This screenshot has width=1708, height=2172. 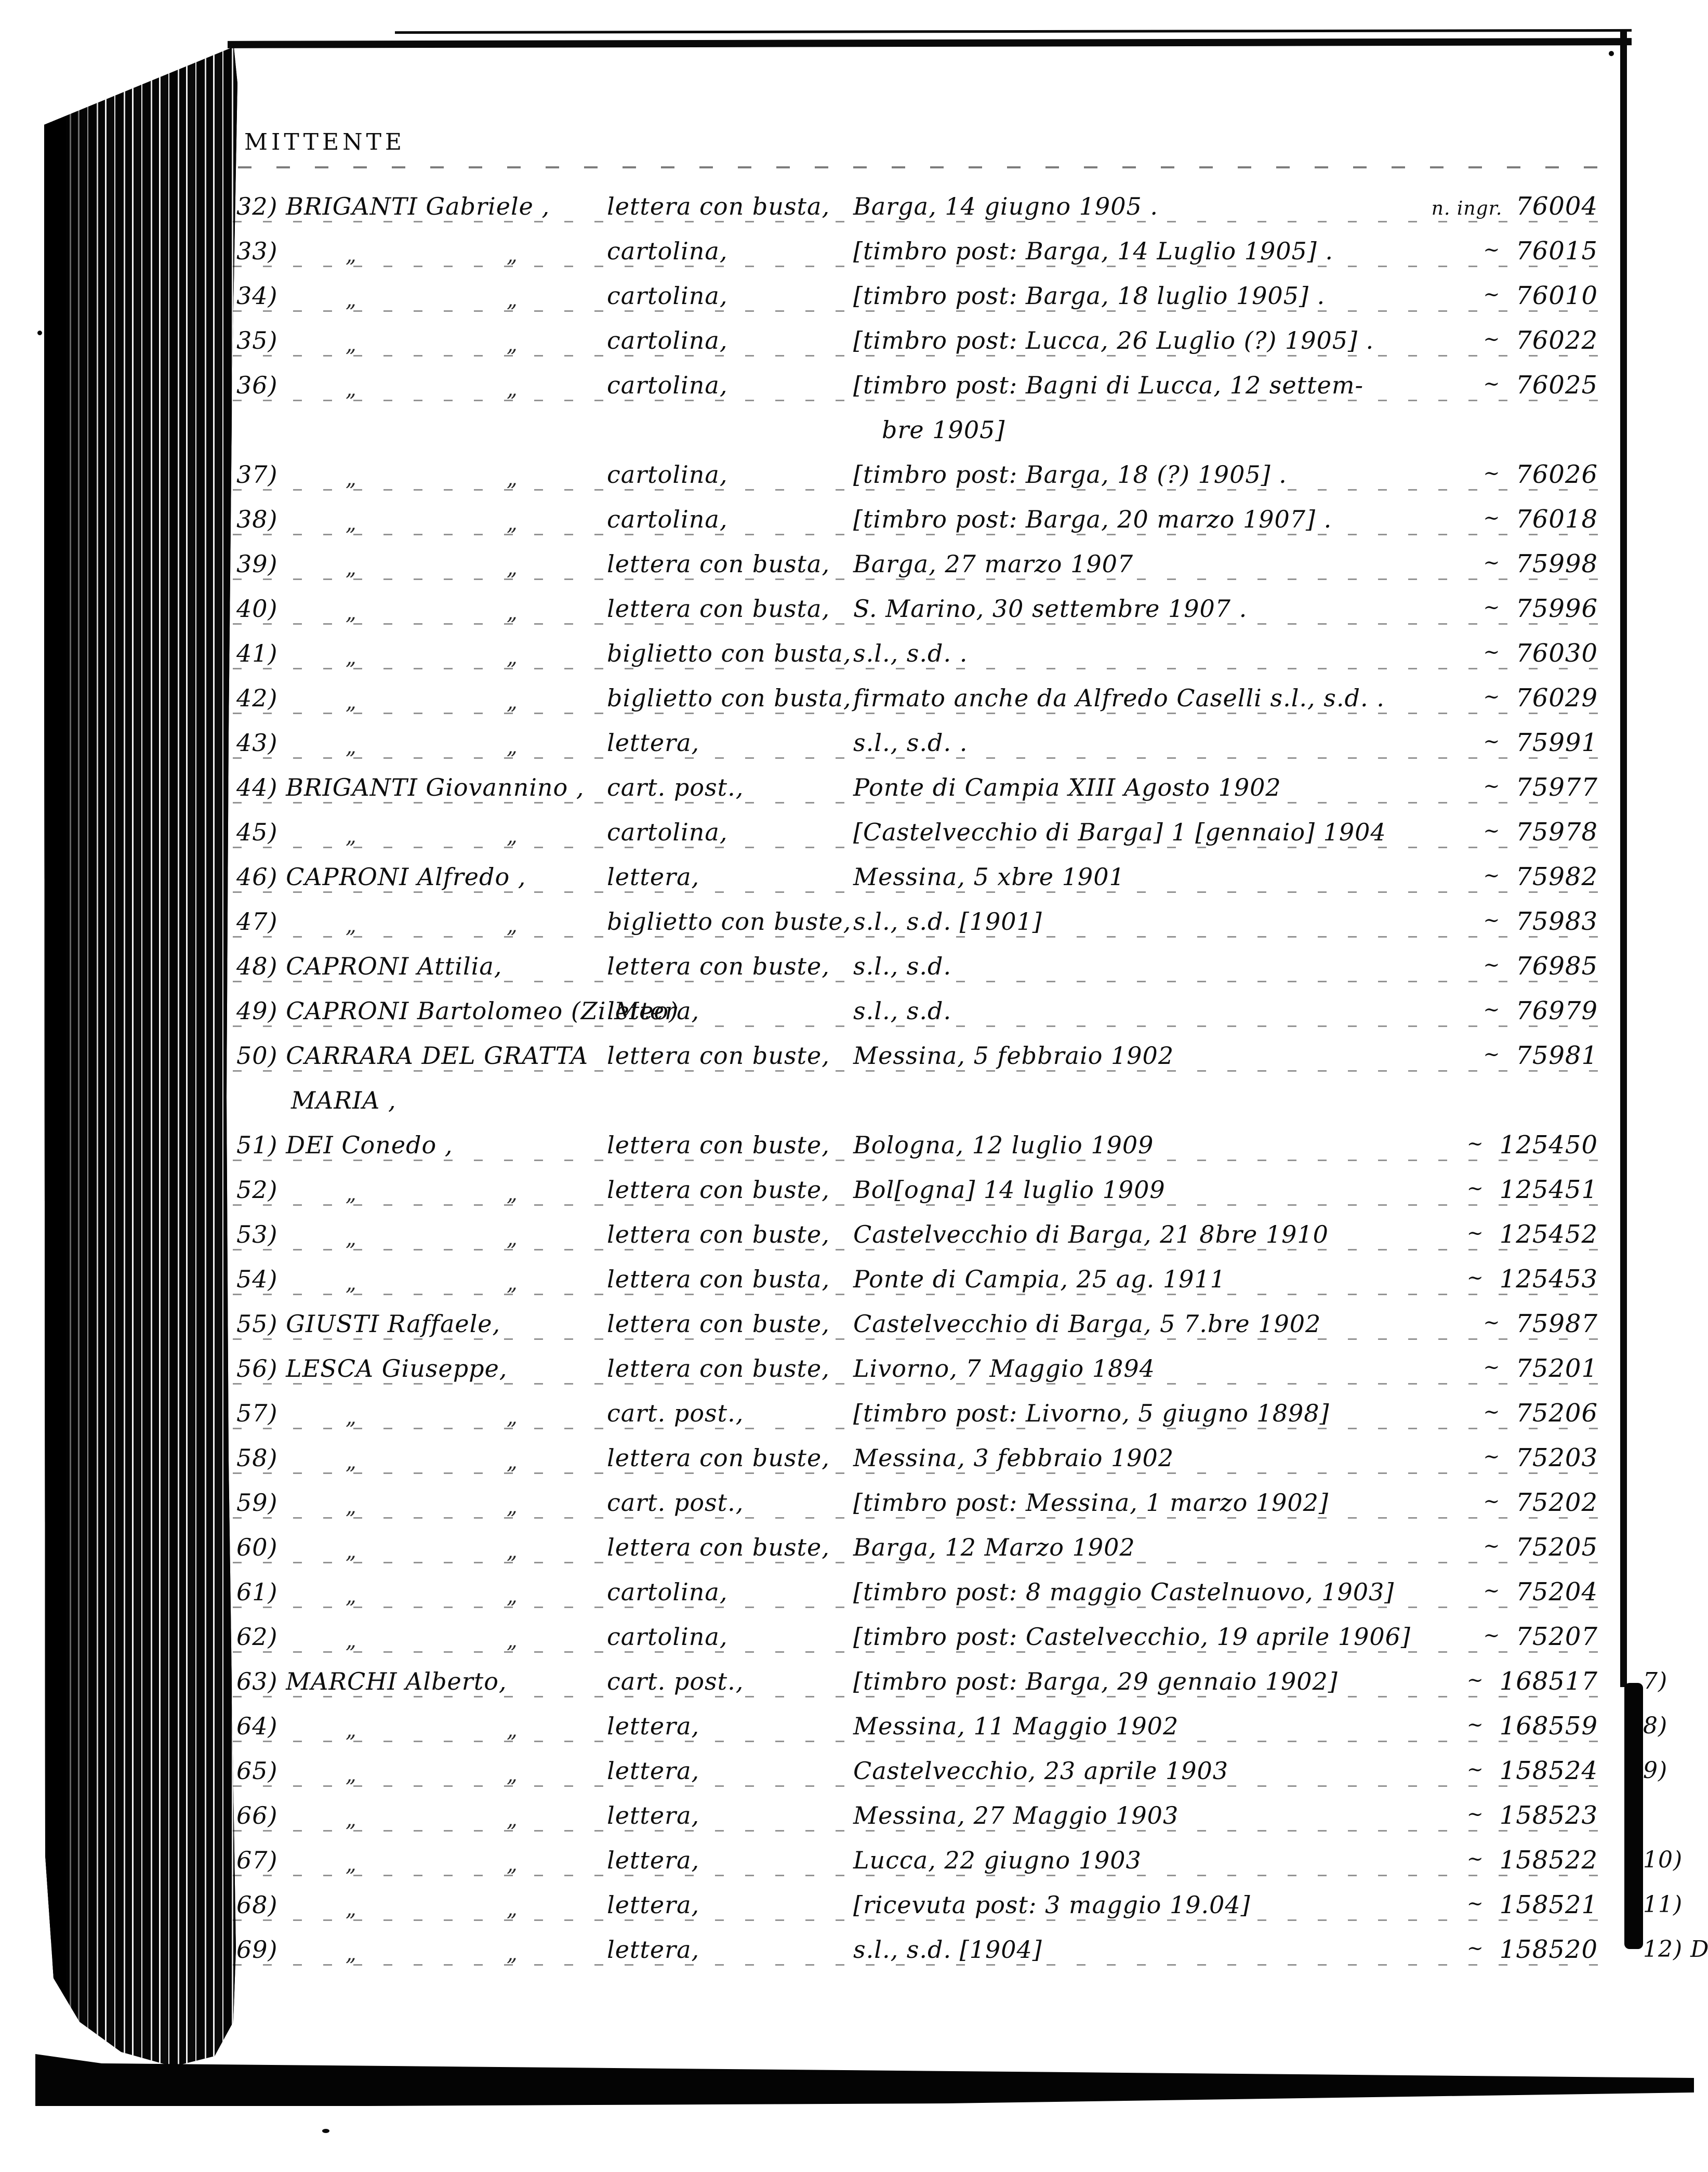 What do you see at coordinates (1459, 206) in the screenshot?
I see `inventory-number: n. ingr. 76004` at bounding box center [1459, 206].